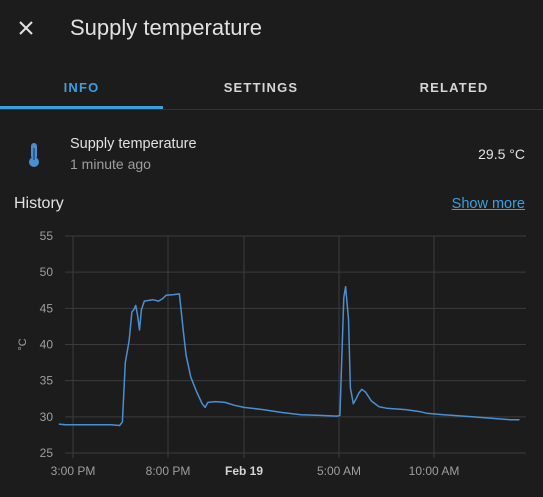  What do you see at coordinates (47, 417) in the screenshot?
I see `y-tick-label: 30` at bounding box center [47, 417].